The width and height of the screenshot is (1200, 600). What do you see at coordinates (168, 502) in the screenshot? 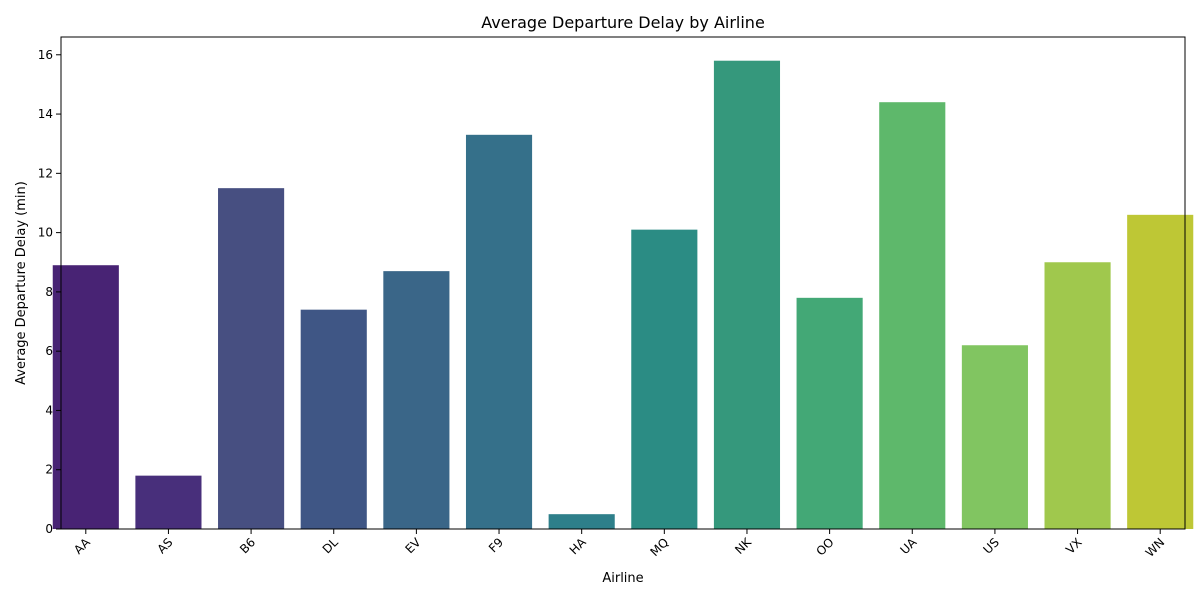
I see `bar-as` at bounding box center [168, 502].